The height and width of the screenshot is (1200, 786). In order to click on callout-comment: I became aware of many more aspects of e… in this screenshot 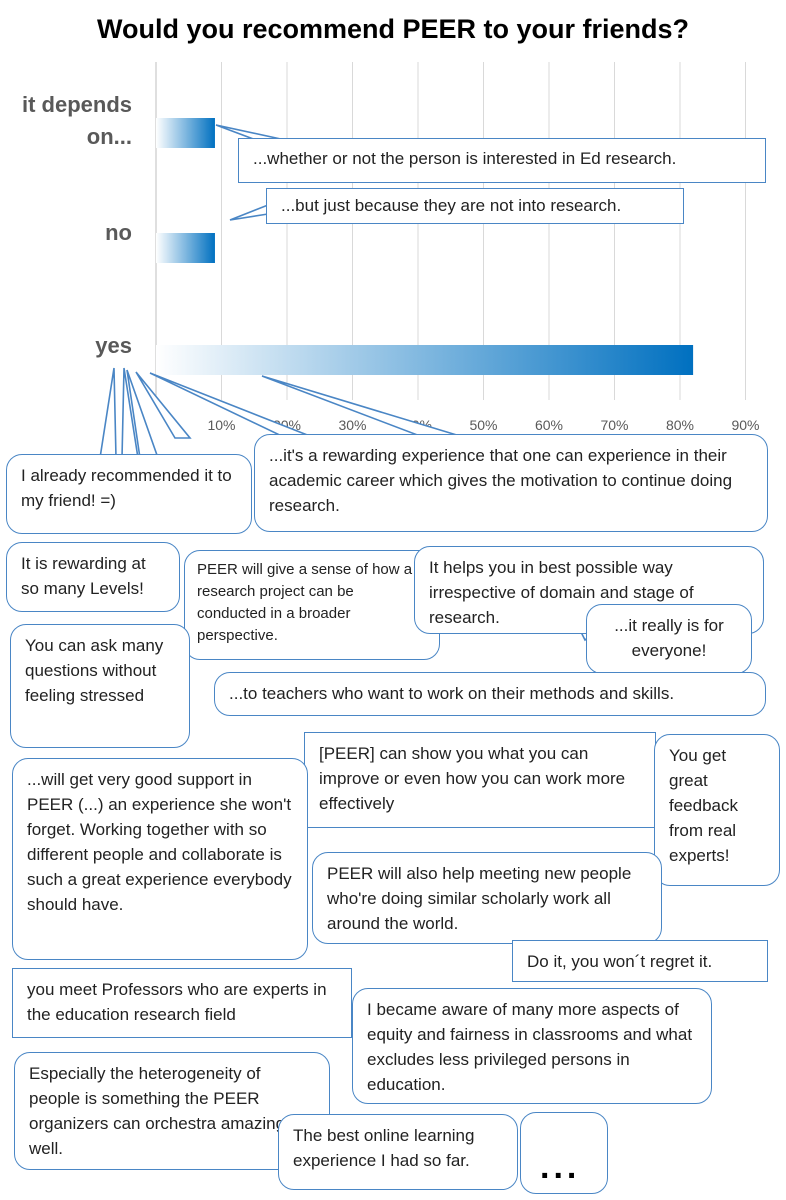, I will do `click(532, 1046)`.